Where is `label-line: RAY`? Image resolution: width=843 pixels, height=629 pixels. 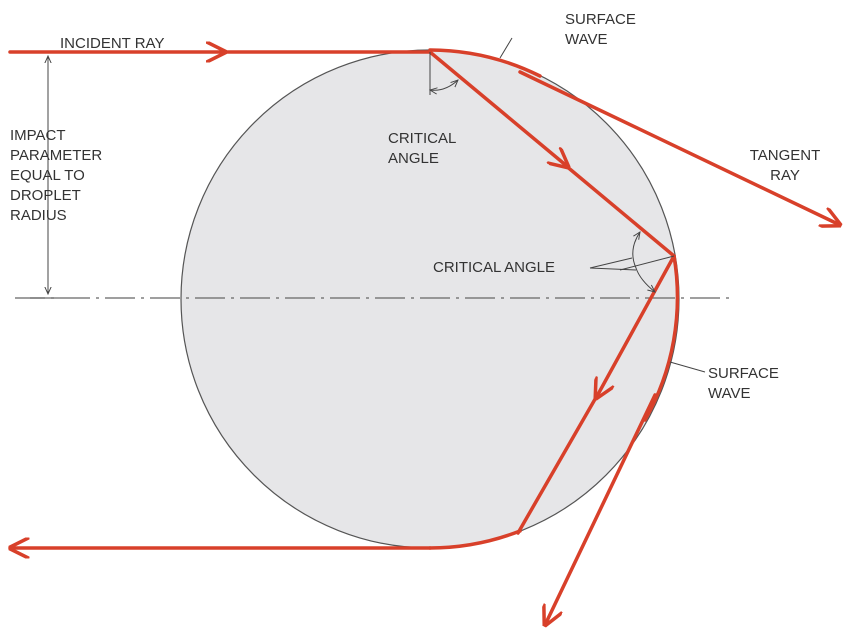 label-line: RAY is located at coordinates (785, 175).